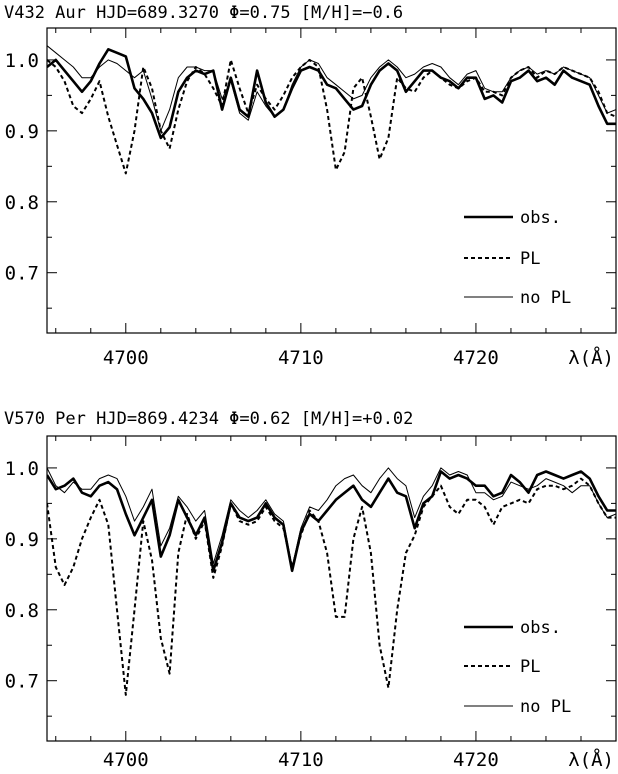 The image size is (618, 774). Describe the element at coordinates (203, 13) in the screenshot. I see `chart-title: V432 Aur HJD=689.3270 Φ=0.75 [M/H]=−0.6` at that location.